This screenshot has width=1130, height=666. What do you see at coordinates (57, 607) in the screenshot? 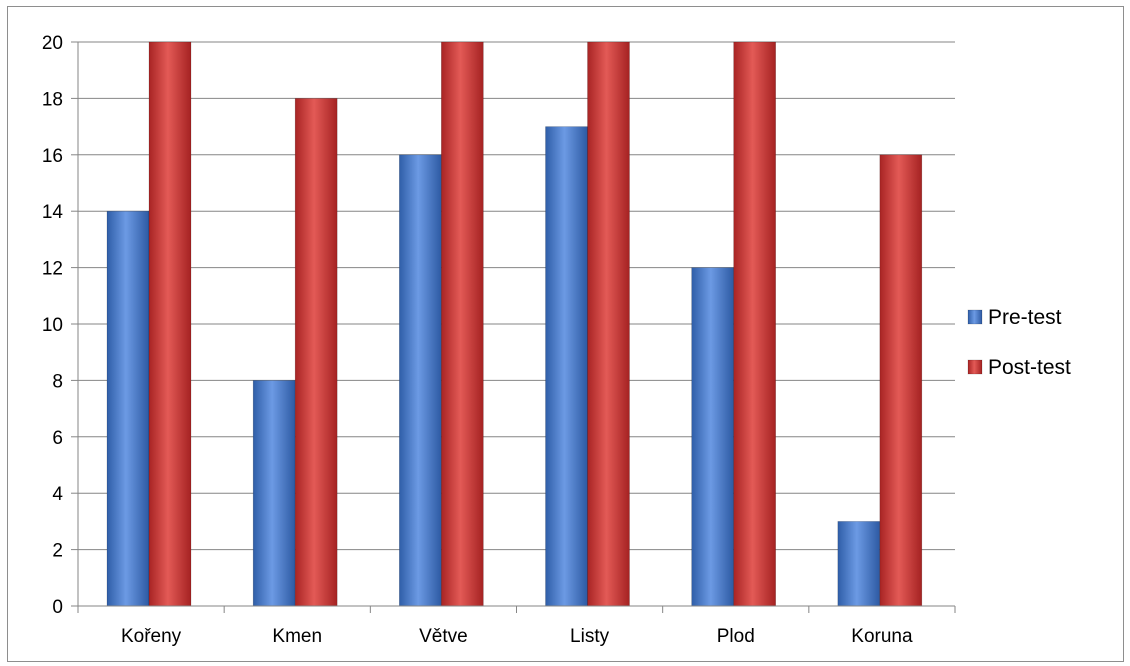
I see `y-tick-label: 0` at bounding box center [57, 607].